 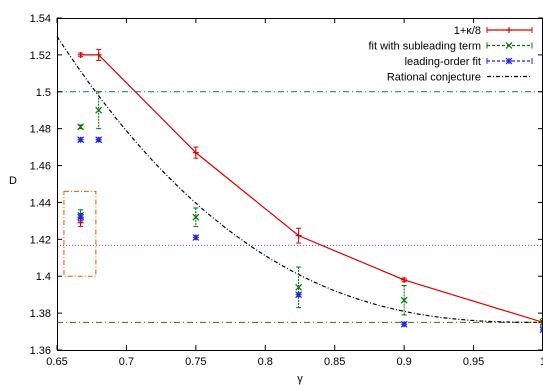 I want to click on y-tick-label: 1.36, so click(x=40, y=351).